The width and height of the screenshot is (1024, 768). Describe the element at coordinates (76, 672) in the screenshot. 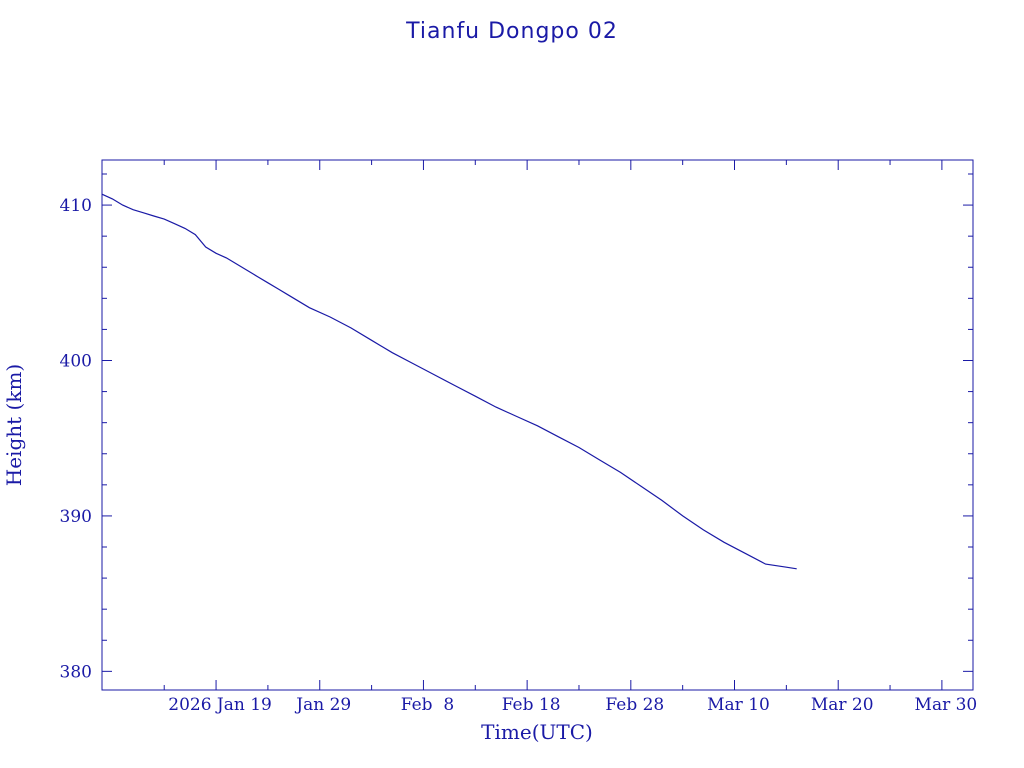

I see `y-tick-label: 380` at that location.